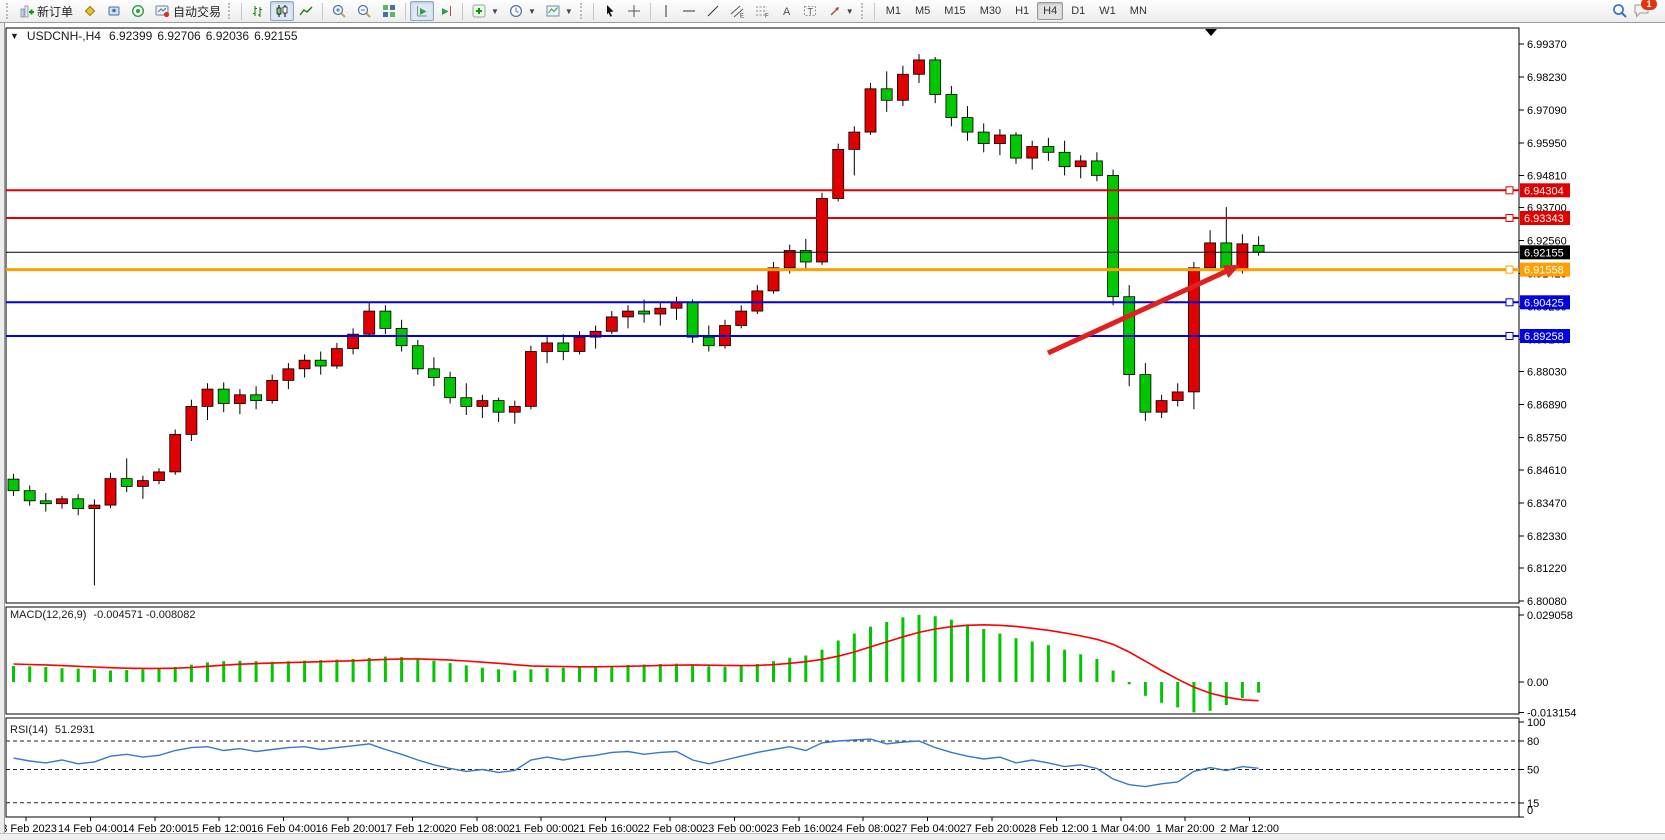 The height and width of the screenshot is (840, 1665). I want to click on svg-text: 6.91558, so click(1544, 271).